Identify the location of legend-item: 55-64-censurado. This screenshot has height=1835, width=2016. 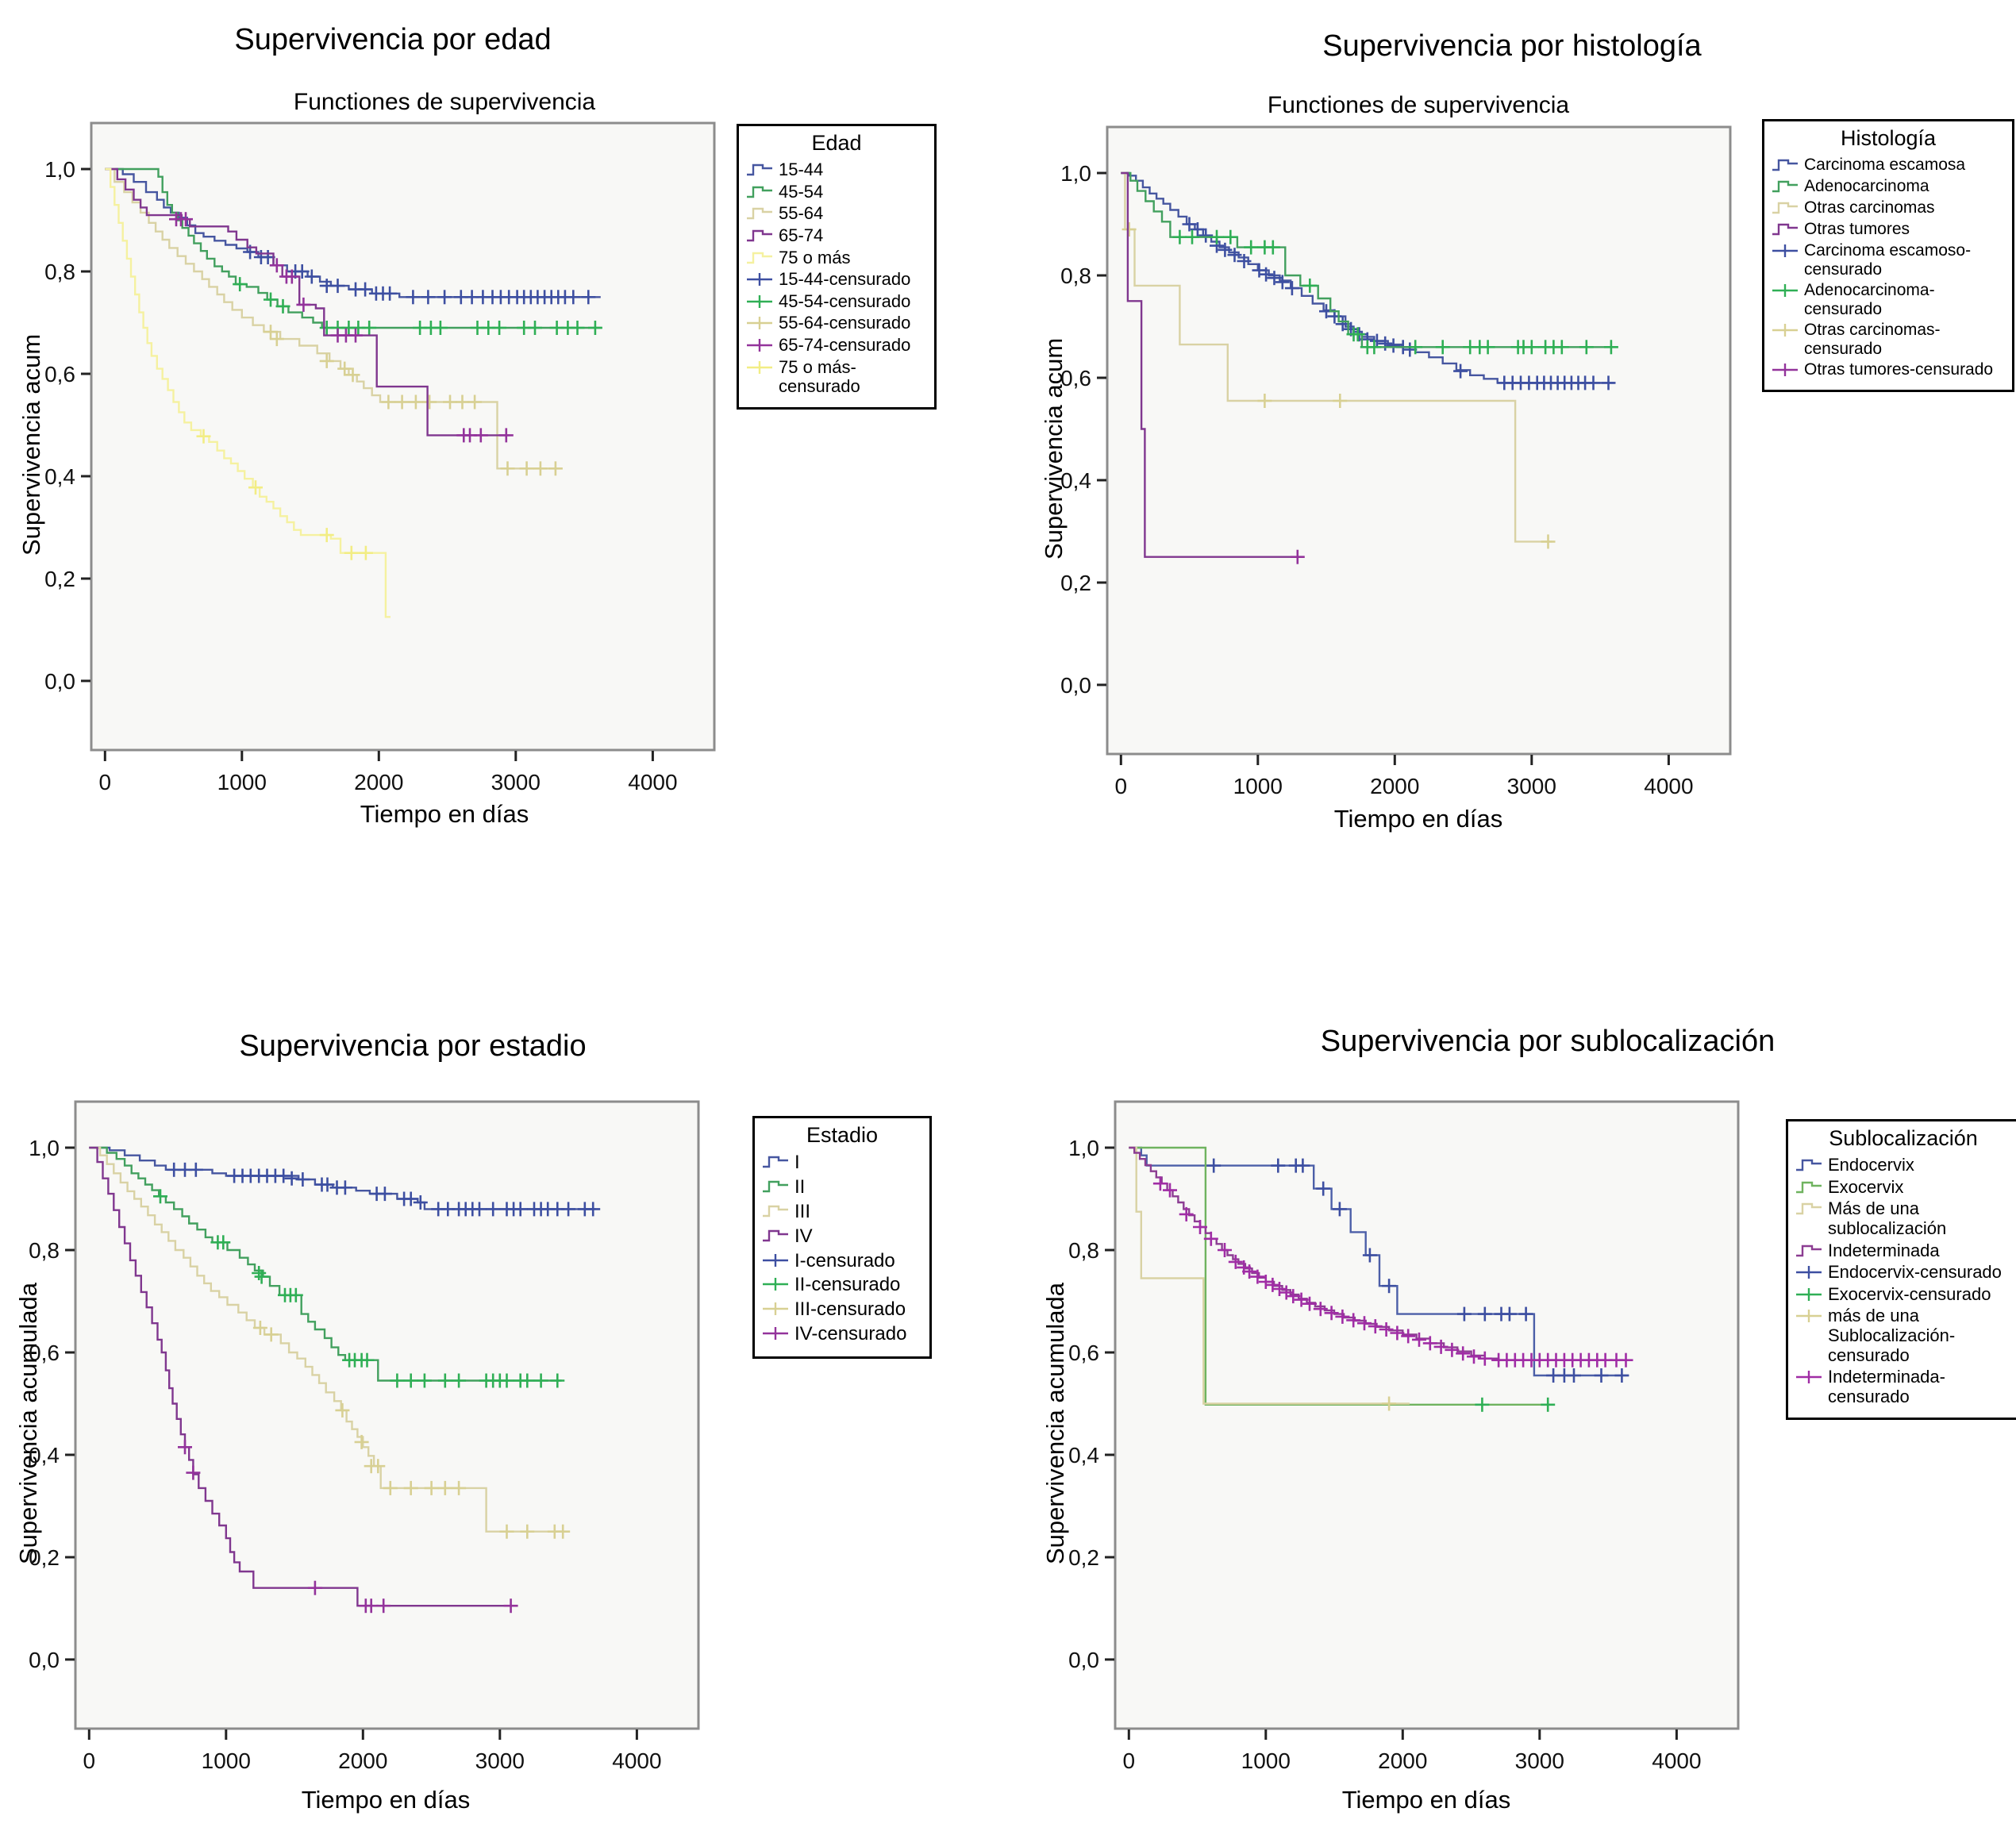
(836, 323).